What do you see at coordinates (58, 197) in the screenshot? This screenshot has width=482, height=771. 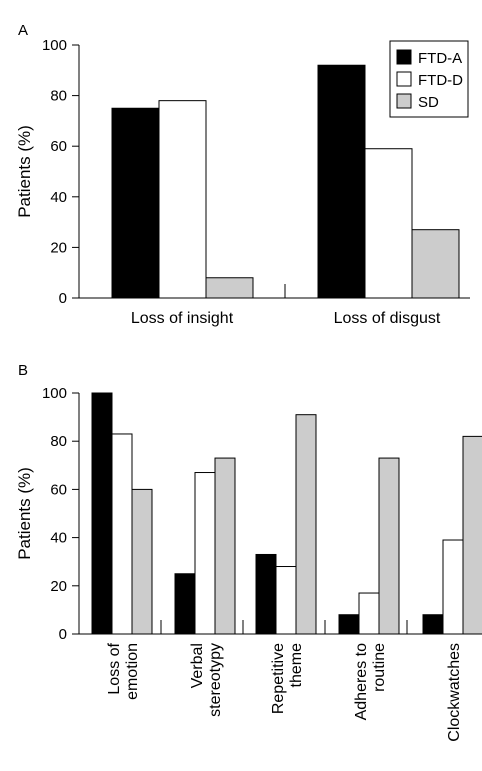 I see `chart-a-y-tick-label: 40` at bounding box center [58, 197].